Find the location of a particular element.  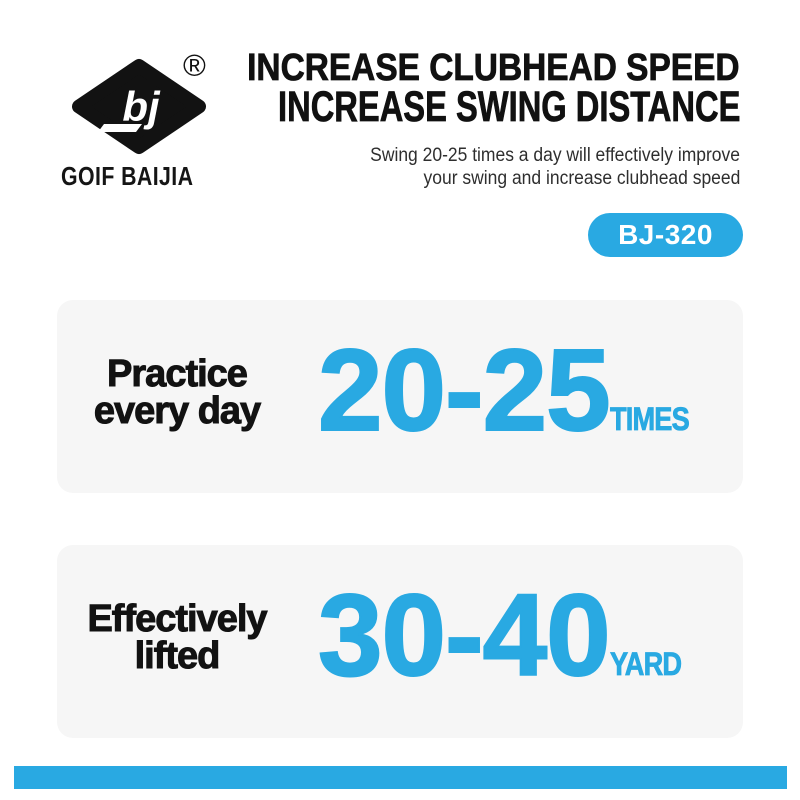

logo-underline-slash is located at coordinates (120, 128).